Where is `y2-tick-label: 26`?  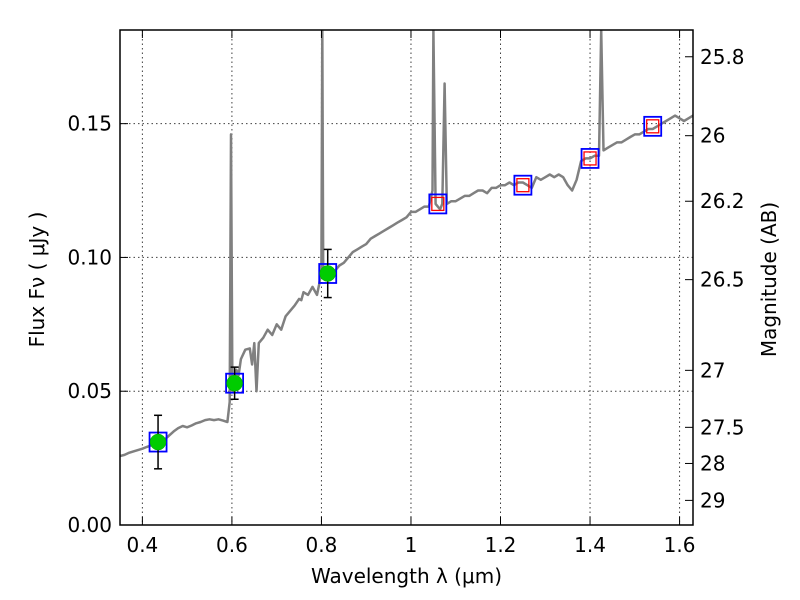 y2-tick-label: 26 is located at coordinates (712, 136).